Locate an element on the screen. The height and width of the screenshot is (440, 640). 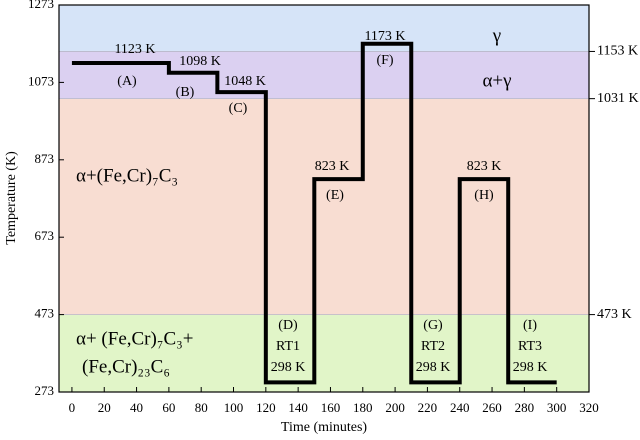
x-tick-label: 180 is located at coordinates (363, 407).